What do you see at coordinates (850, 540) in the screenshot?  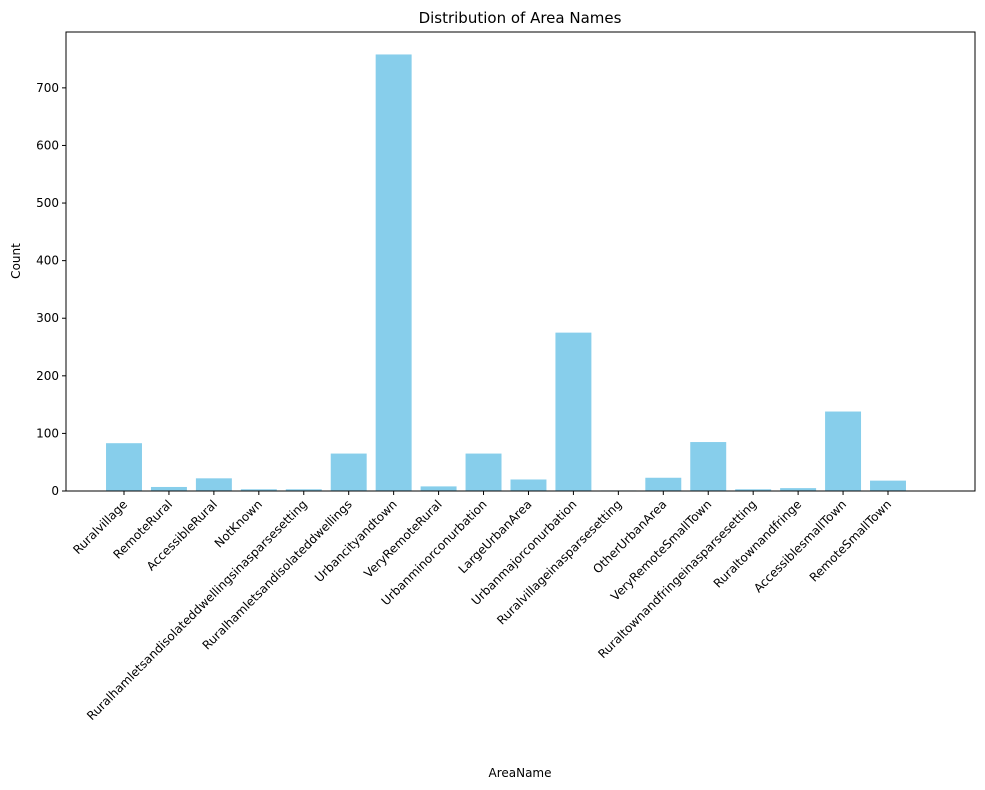 I see `x-tick-label: RemoteSmallTown` at bounding box center [850, 540].